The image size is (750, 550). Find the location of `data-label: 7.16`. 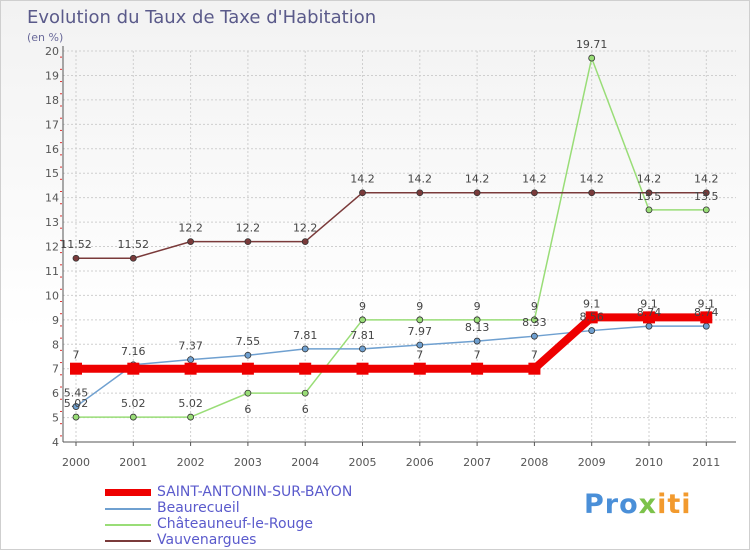

data-label: 7.16 is located at coordinates (133, 351).